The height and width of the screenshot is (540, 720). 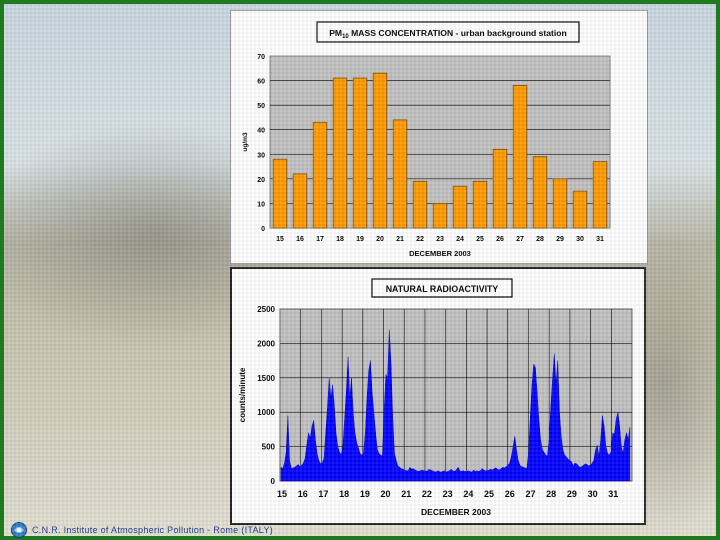 I want to click on radioactivity-xtick-label: 21, so click(x=406, y=494).